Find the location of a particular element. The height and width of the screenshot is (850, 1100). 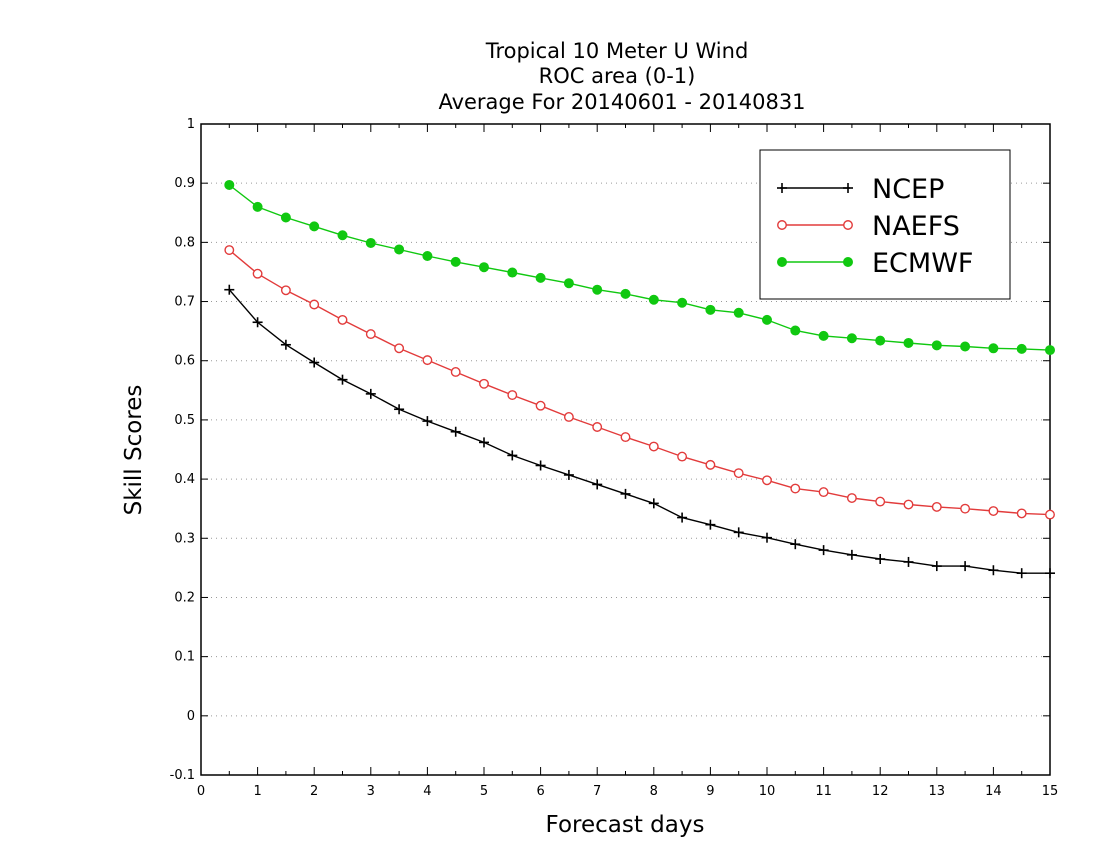

y-axis-label: Skill Scores is located at coordinates (134, 450).